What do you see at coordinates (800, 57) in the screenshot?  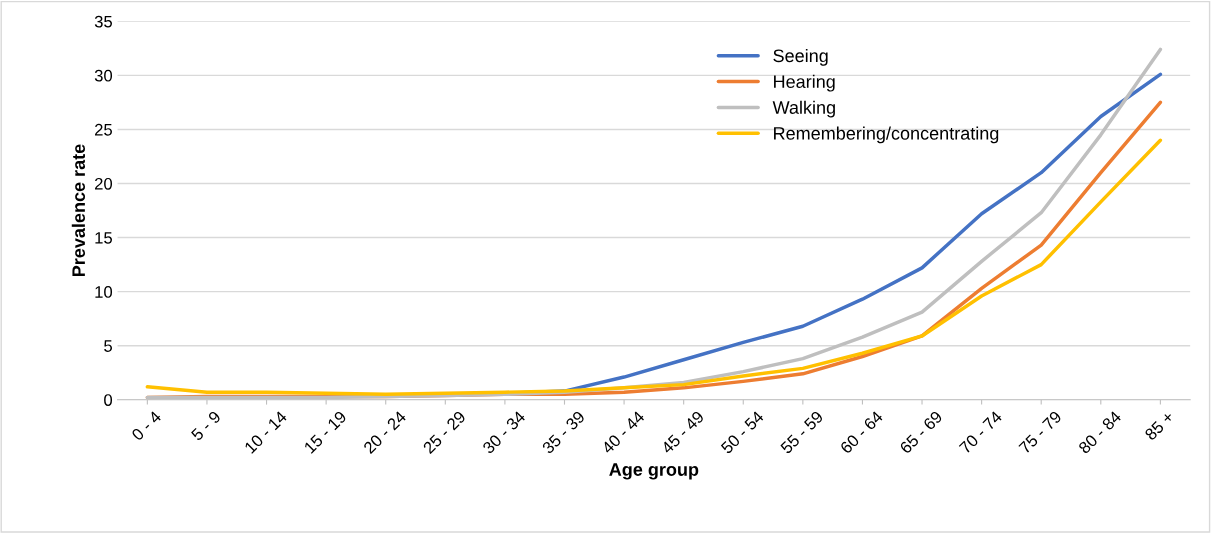 I see `legend-label: Seeing` at bounding box center [800, 57].